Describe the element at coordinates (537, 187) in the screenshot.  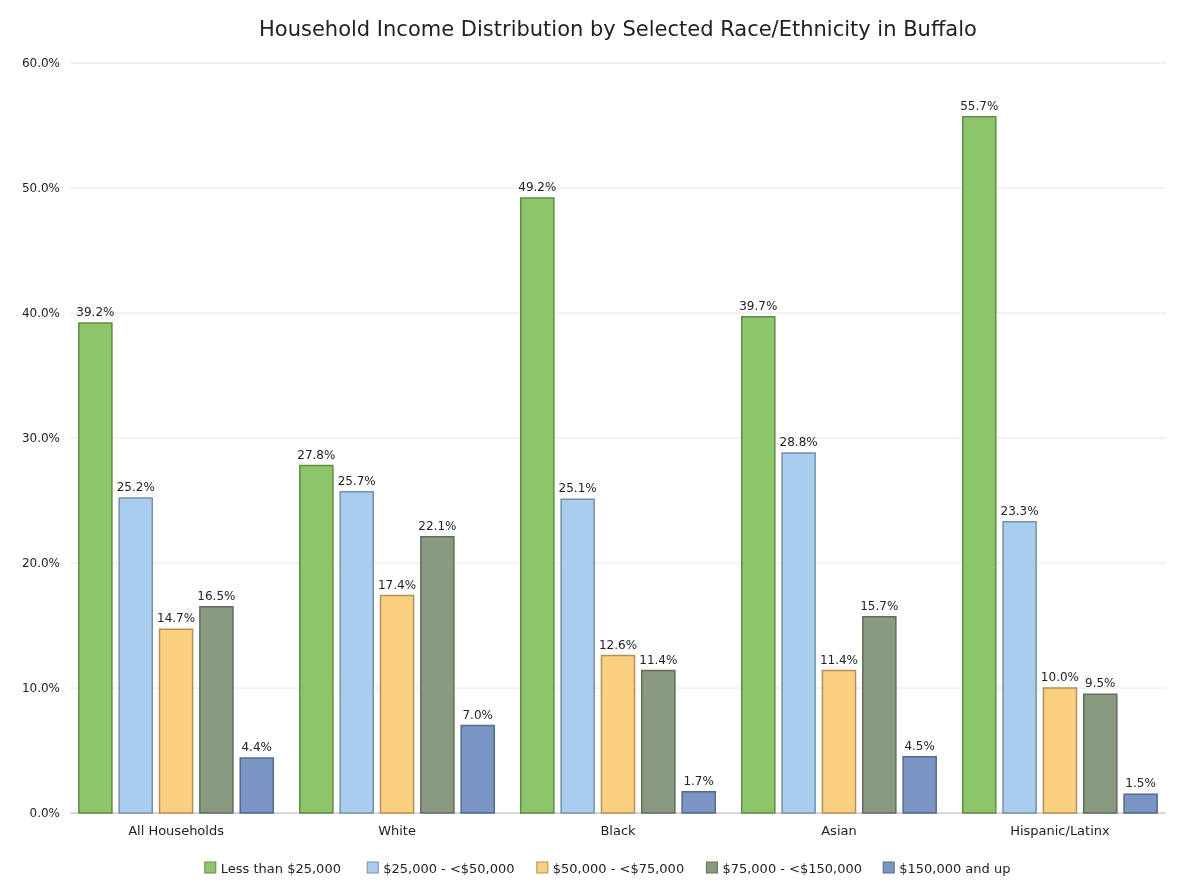
I see `data-label: 49.2%` at that location.